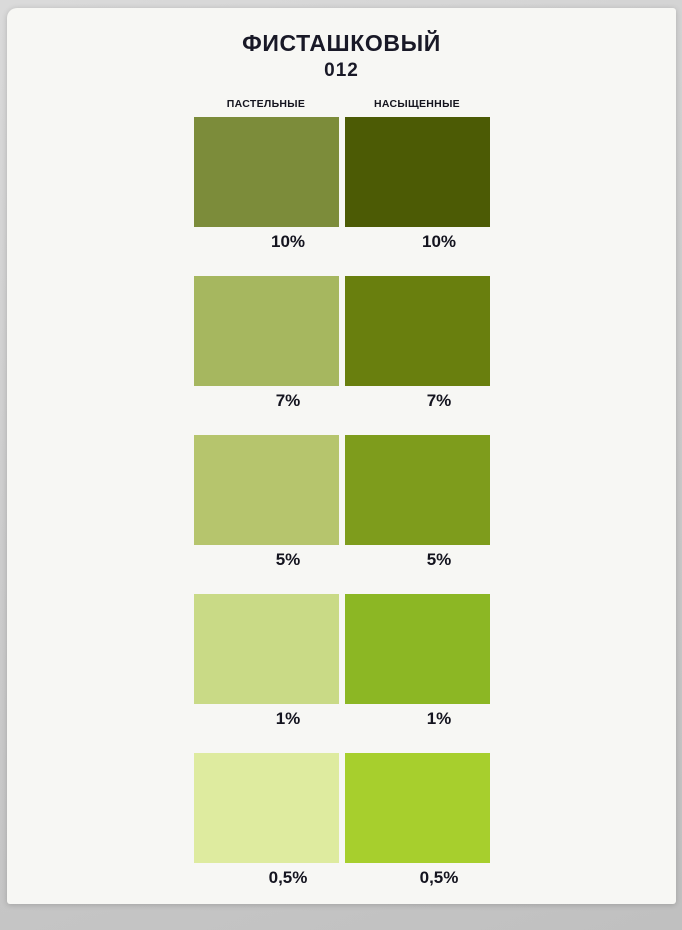 The image size is (682, 930). I want to click on pastel-cell: 5%, so click(266, 502).